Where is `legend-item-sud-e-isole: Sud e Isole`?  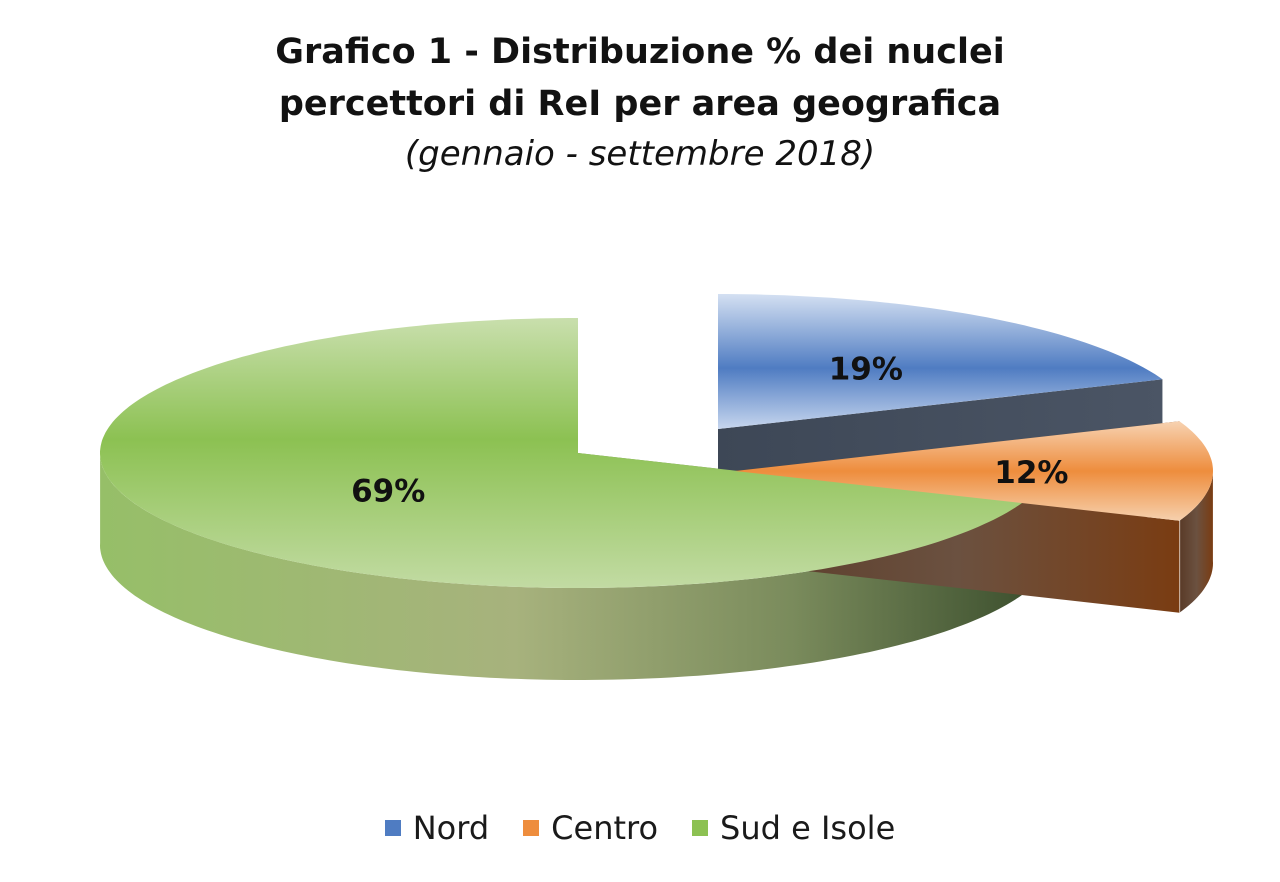
legend-item-sud-e-isole: Sud e Isole is located at coordinates (793, 828).